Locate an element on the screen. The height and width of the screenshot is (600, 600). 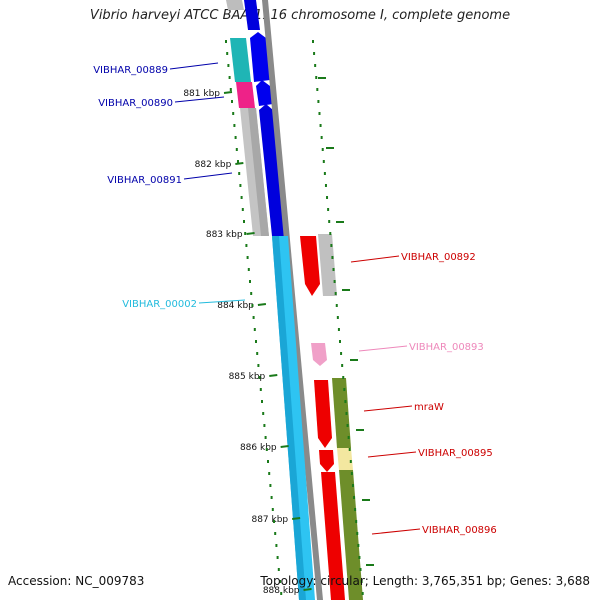
teal-gene-feature is located at coordinates (240, 60).